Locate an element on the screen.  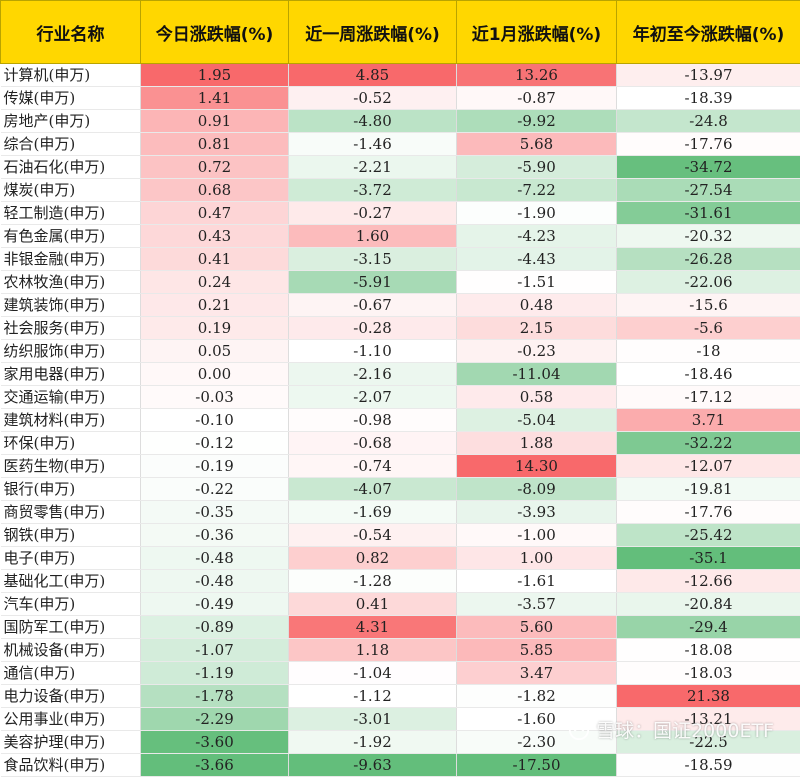
cell-today-change: -0.03 is located at coordinates (215, 397).